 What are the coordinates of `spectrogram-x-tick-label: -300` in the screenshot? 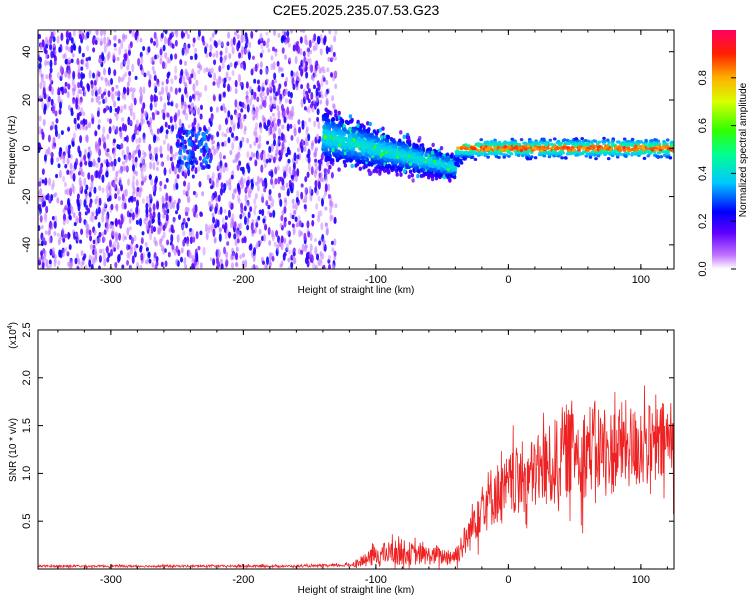 It's located at (111, 280).